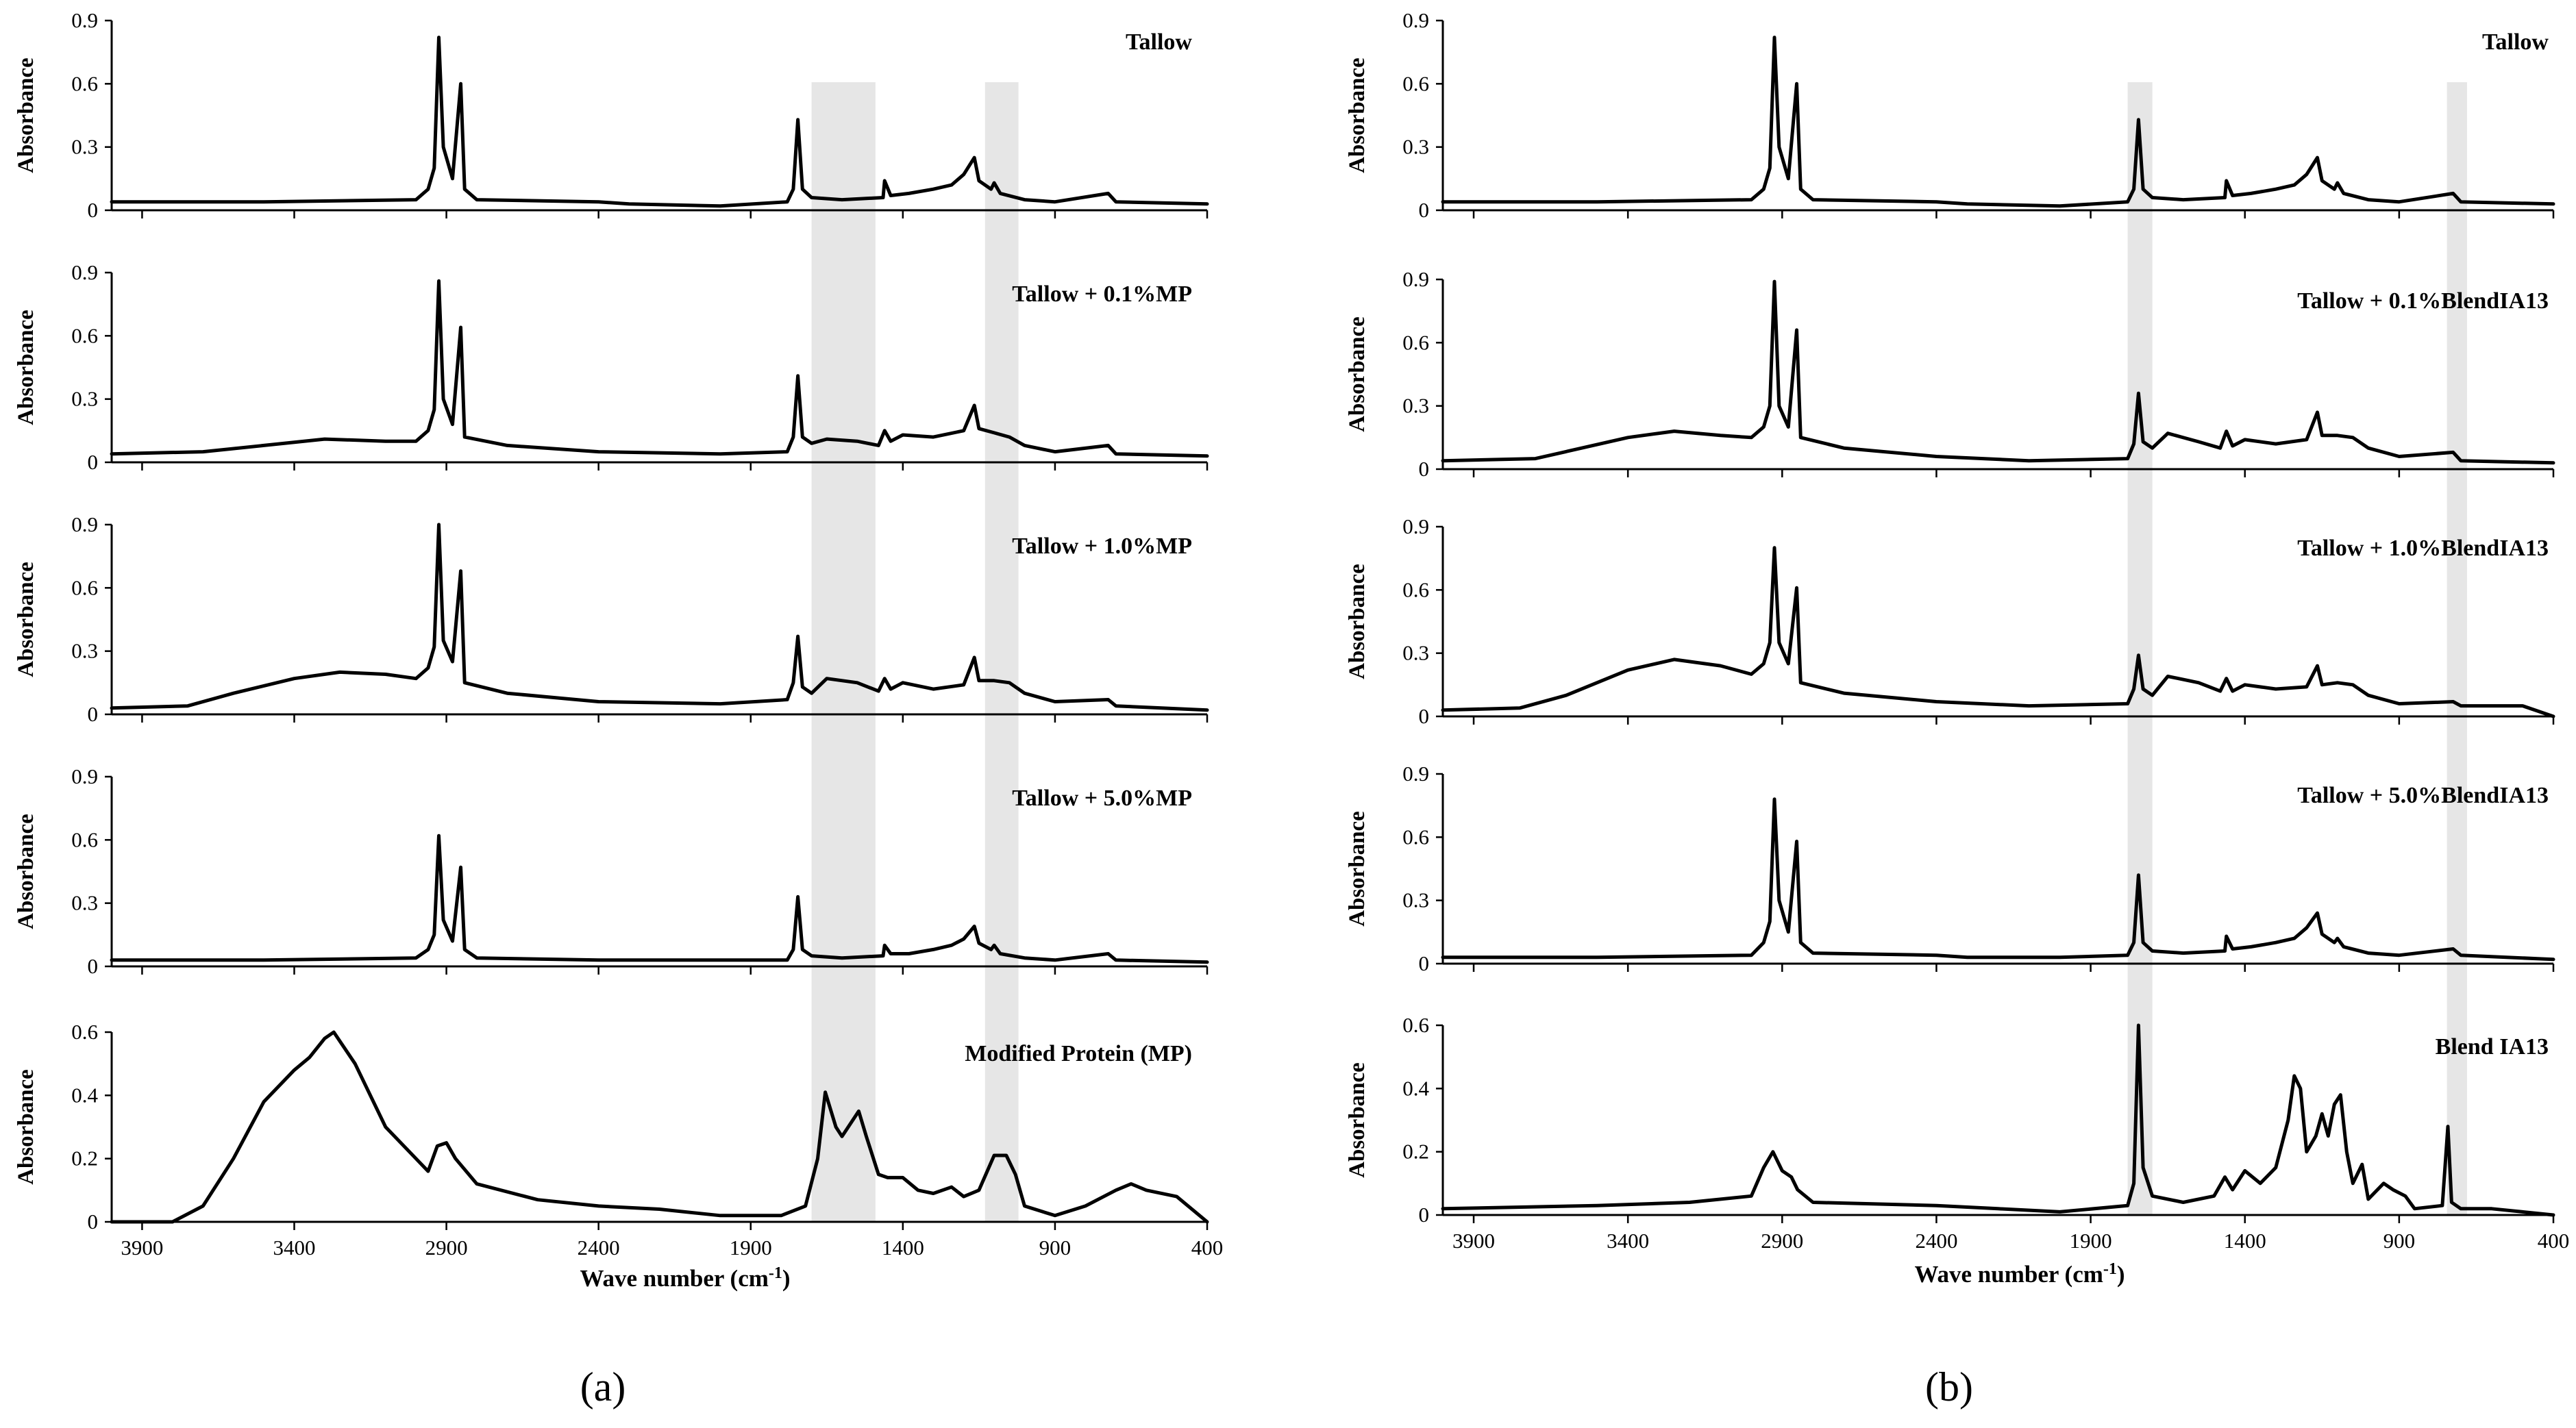 This screenshot has height=1428, width=2576. Describe the element at coordinates (1102, 294) in the screenshot. I see `series-label: Tallow + 0.1%MP` at that location.